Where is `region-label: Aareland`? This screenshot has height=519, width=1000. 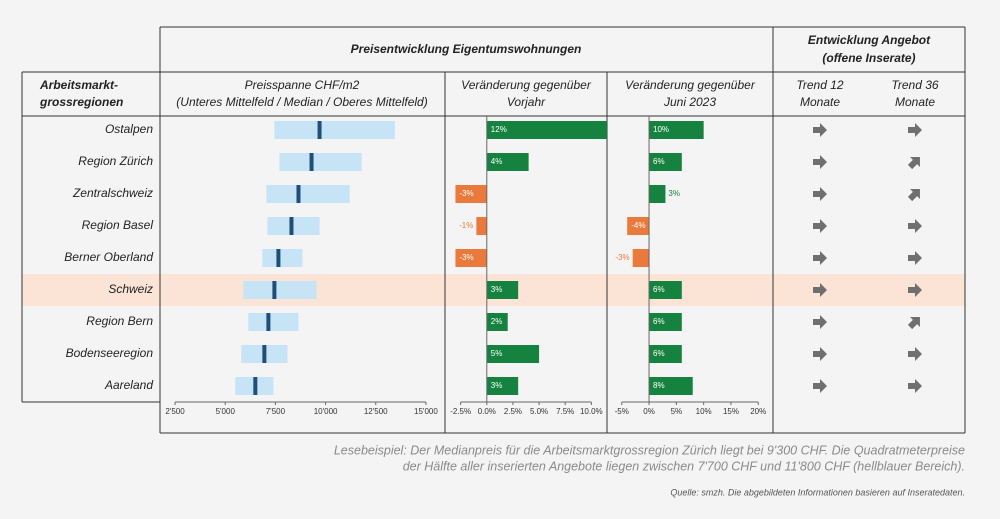 region-label: Aareland is located at coordinates (128, 385).